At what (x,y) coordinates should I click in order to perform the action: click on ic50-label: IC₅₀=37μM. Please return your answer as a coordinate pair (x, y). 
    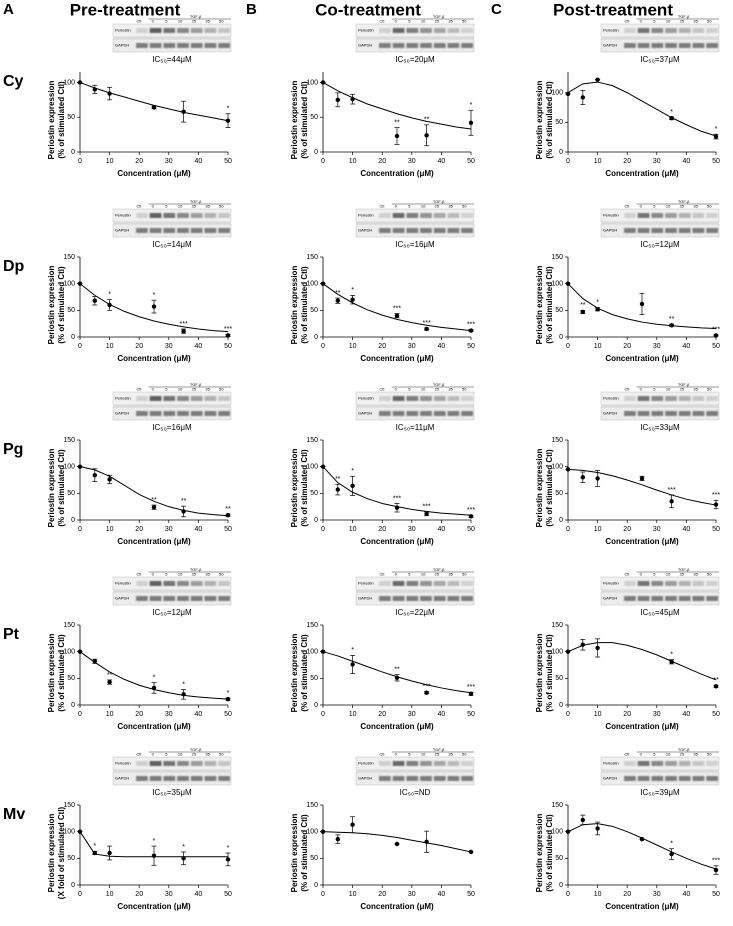
    Looking at the image, I should click on (660, 59).